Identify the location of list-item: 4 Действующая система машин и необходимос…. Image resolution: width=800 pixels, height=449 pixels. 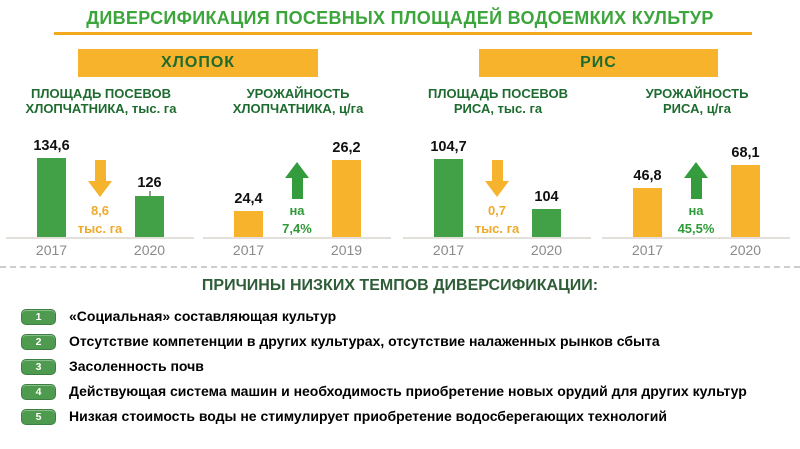
(403, 391).